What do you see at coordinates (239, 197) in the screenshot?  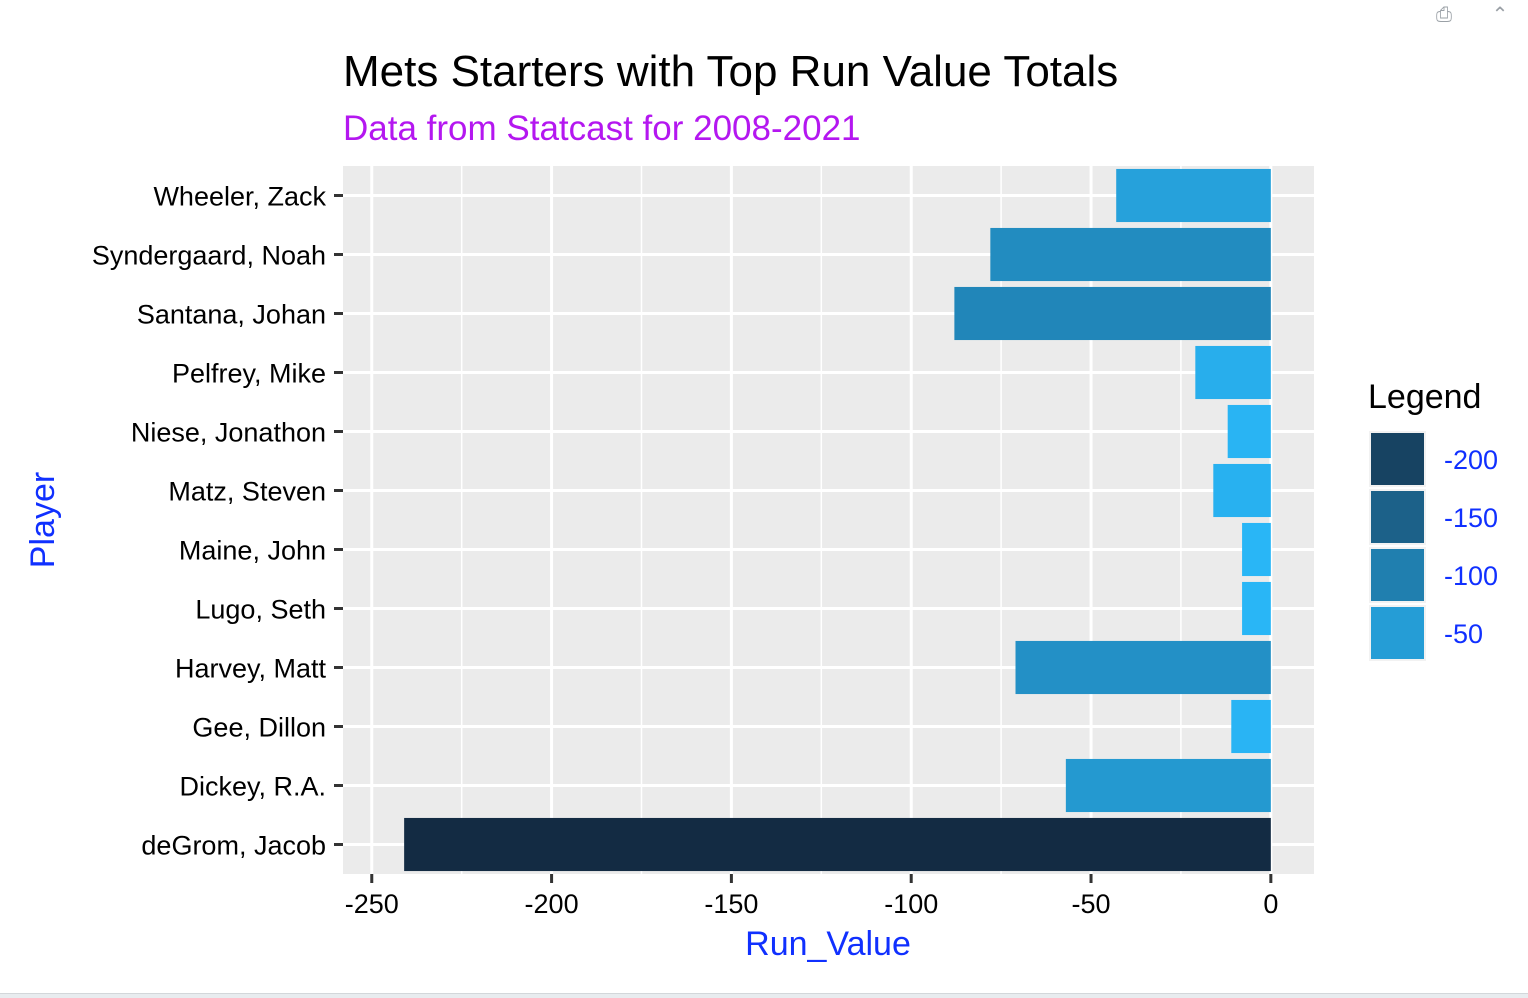 I see `y-tick-label: Wheeler, Zack` at bounding box center [239, 197].